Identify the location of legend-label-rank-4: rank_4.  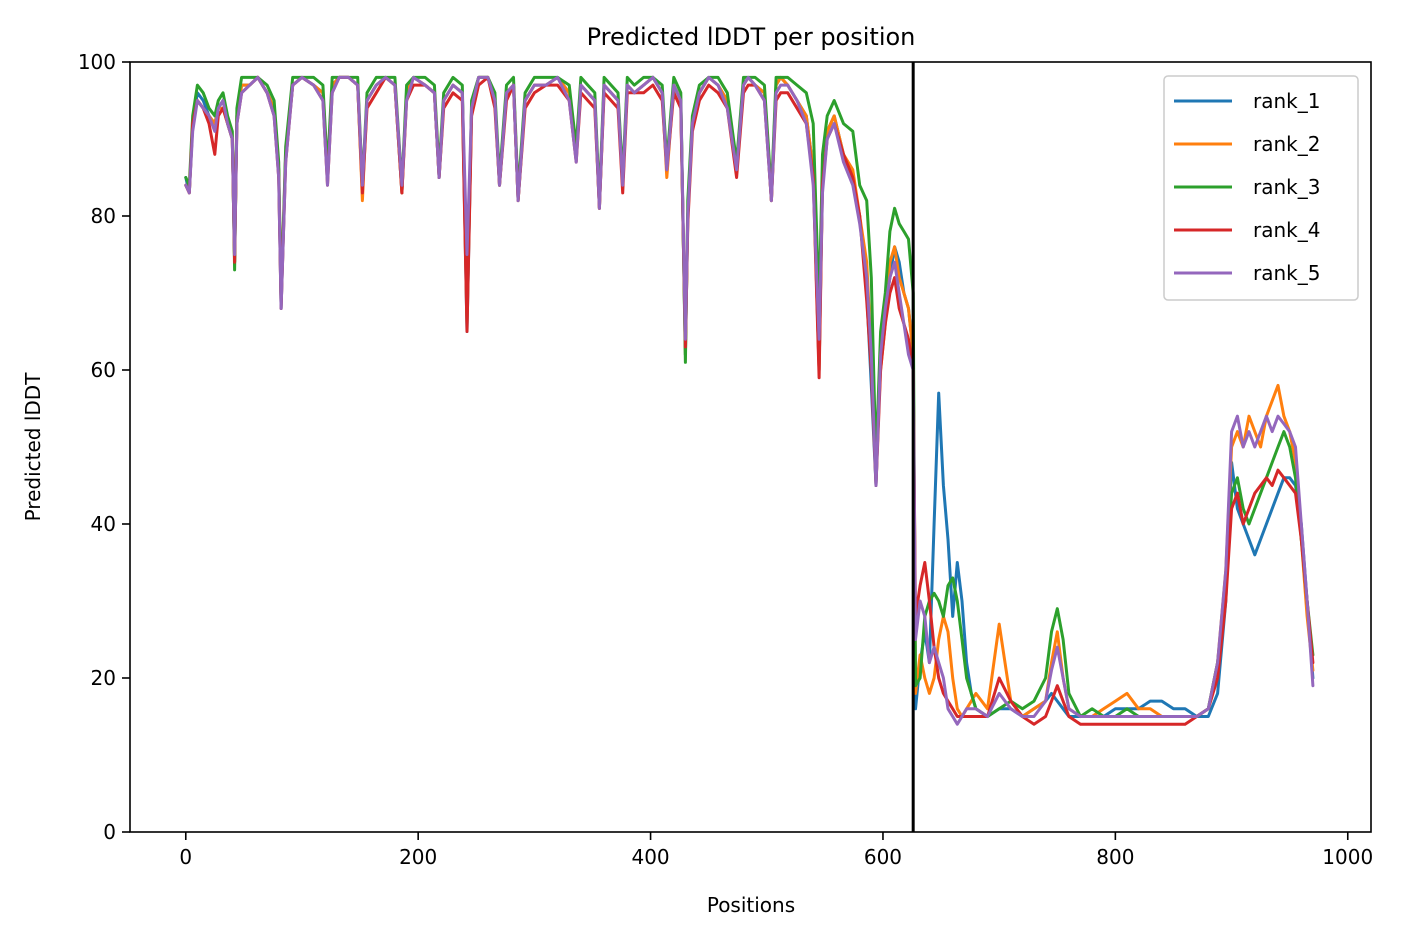
(1286, 230).